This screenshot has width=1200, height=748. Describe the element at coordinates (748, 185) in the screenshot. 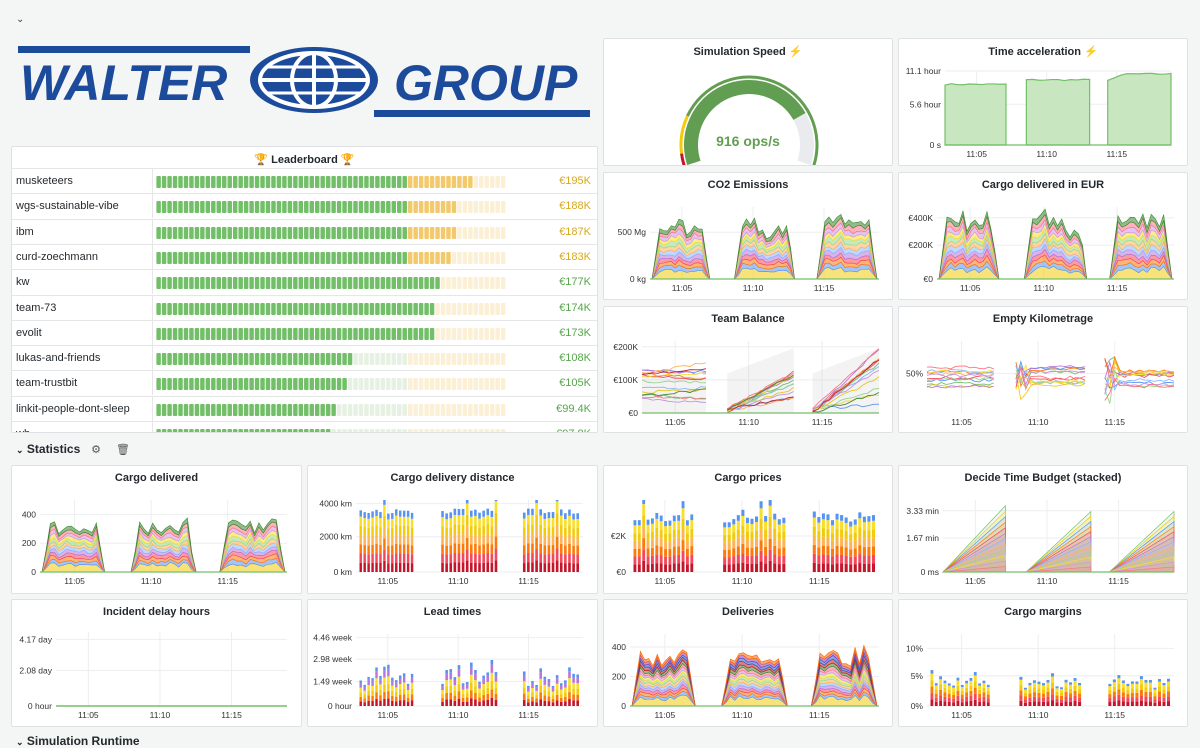

I see `co2-emissions-title: CO2 Emissions` at that location.